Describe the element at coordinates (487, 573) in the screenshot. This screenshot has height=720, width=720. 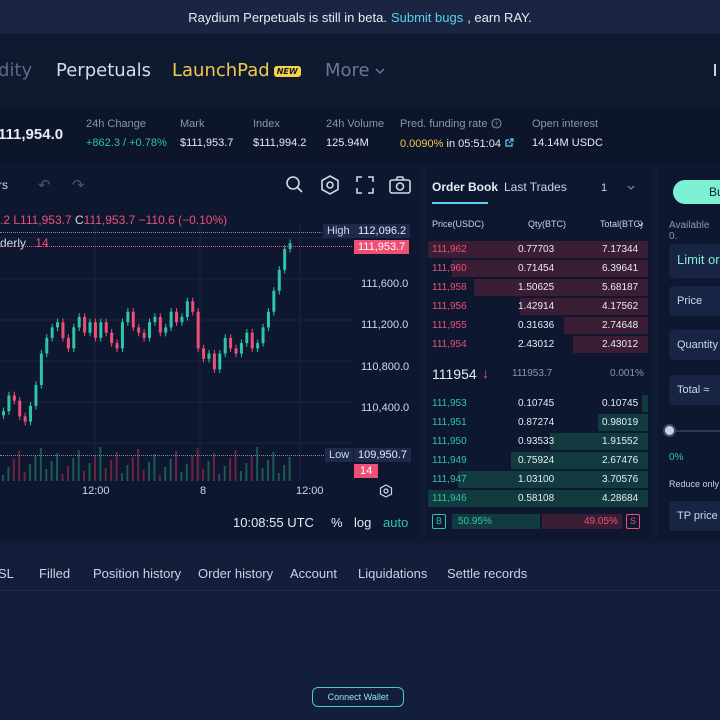
I see `tab-settle-records: Settle records` at that location.